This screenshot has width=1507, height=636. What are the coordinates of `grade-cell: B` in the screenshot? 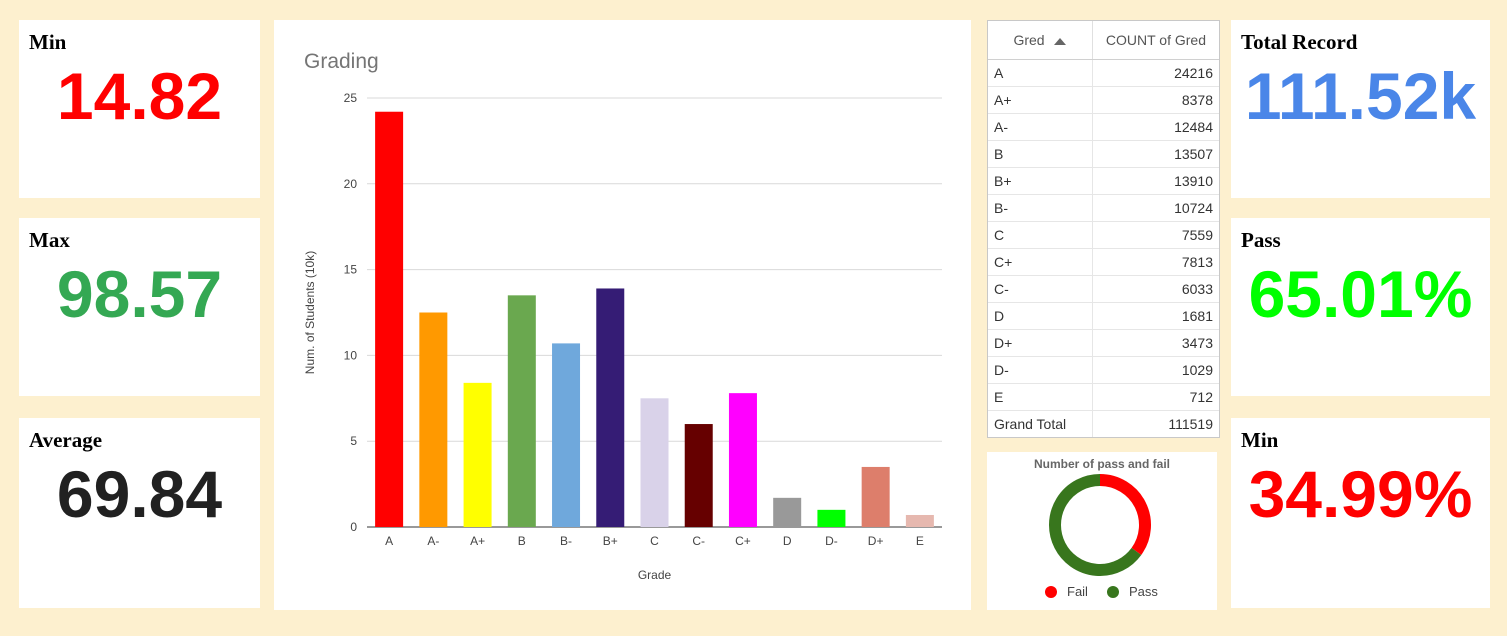 It's located at (1040, 154).